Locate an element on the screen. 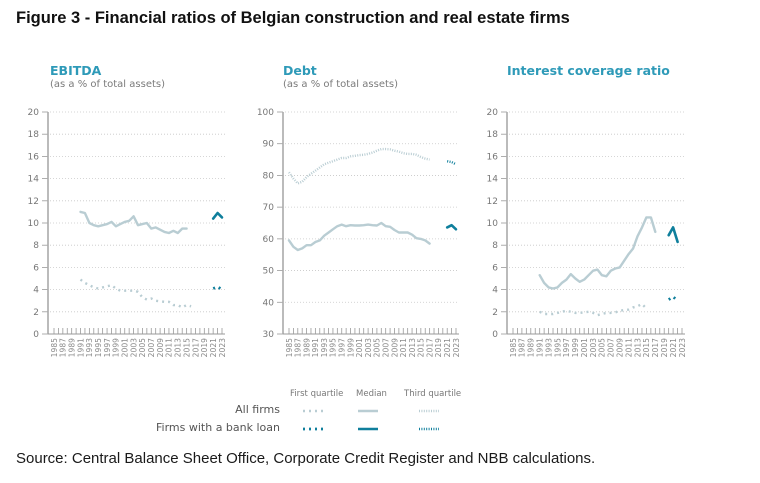  y-tick-label: 40 is located at coordinates (269, 303).